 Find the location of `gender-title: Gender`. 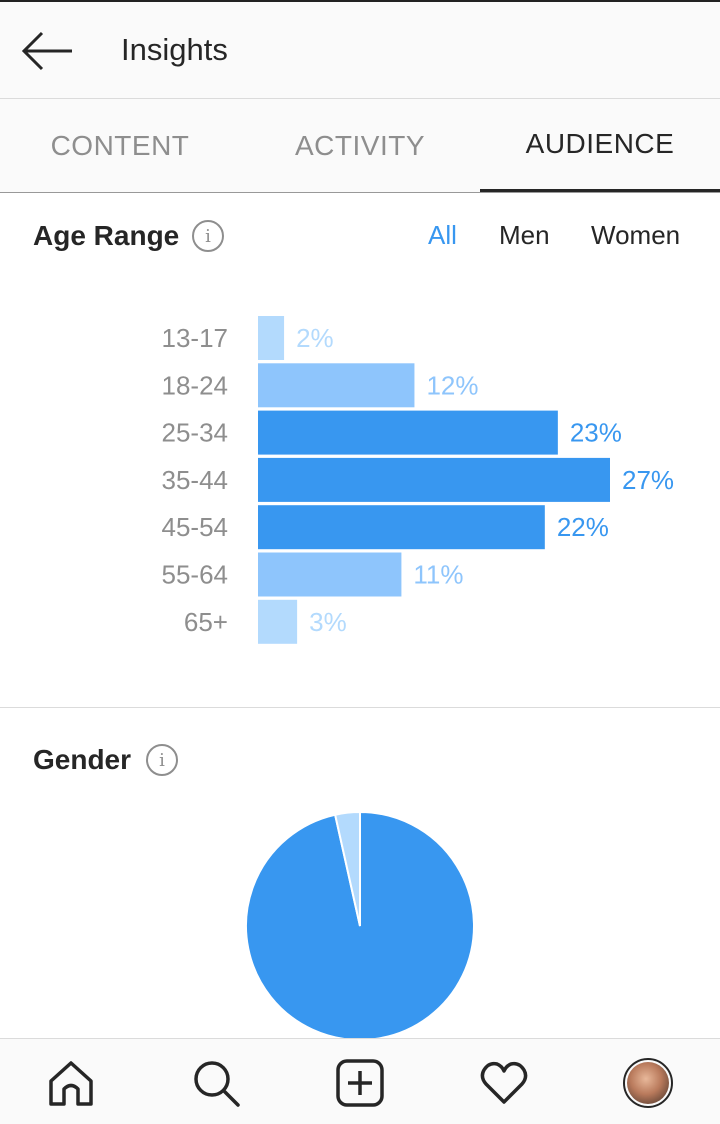

gender-title: Gender is located at coordinates (82, 759).